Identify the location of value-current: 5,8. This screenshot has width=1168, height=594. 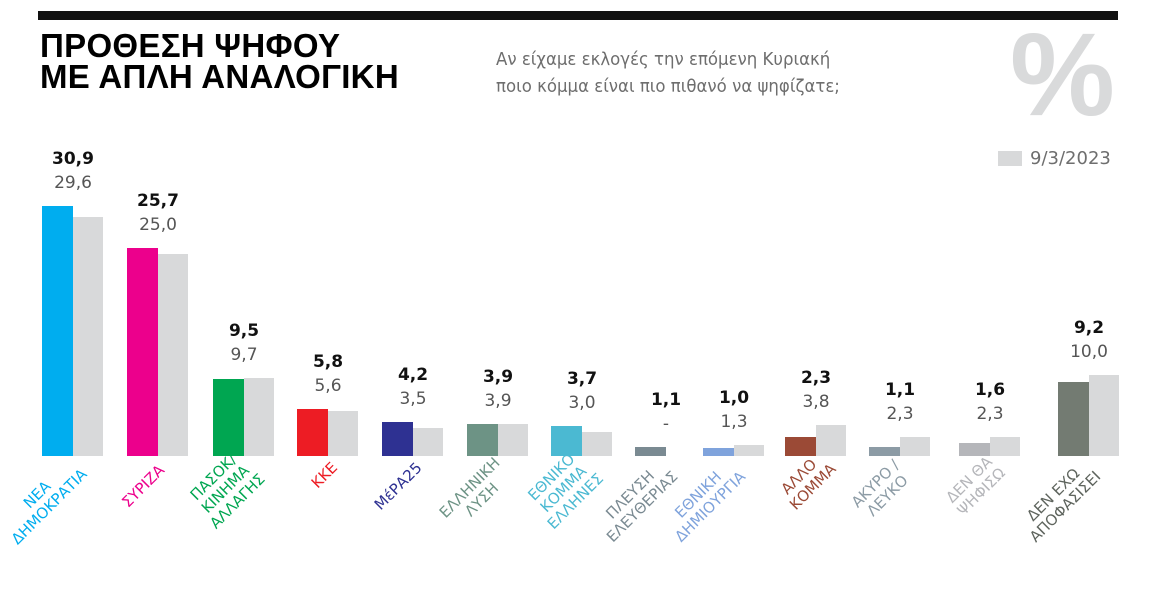
(328, 362).